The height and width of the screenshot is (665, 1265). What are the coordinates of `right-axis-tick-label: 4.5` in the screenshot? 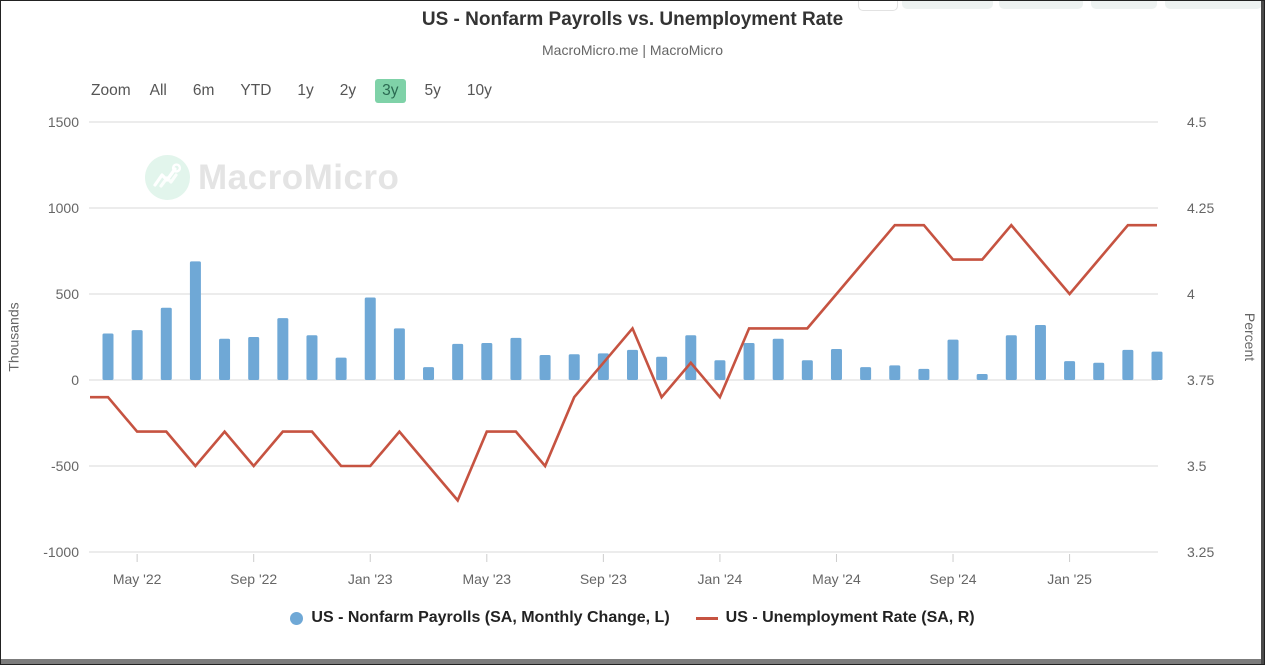 It's located at (1197, 122).